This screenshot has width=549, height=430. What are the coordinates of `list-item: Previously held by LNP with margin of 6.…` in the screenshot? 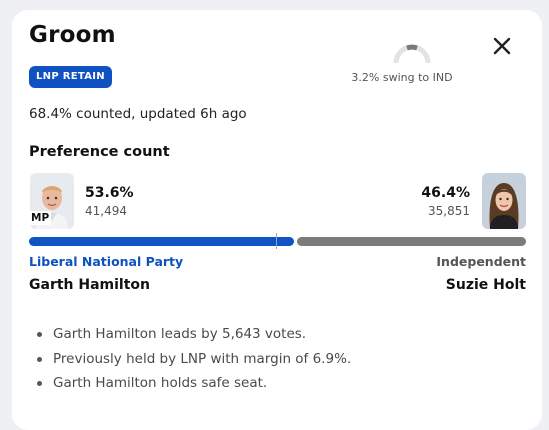 It's located at (193, 359).